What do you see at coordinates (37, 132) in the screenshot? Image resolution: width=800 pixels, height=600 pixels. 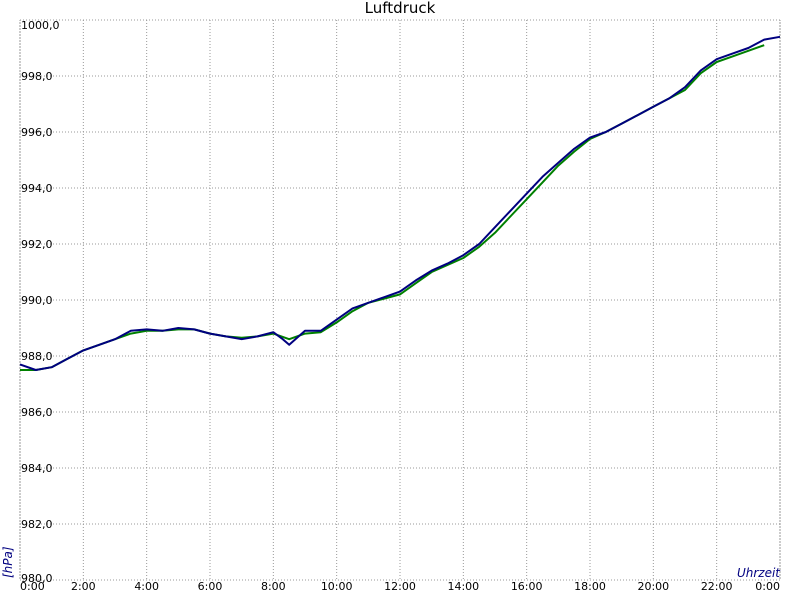 I see `y-tick-label: 996,0` at bounding box center [37, 132].